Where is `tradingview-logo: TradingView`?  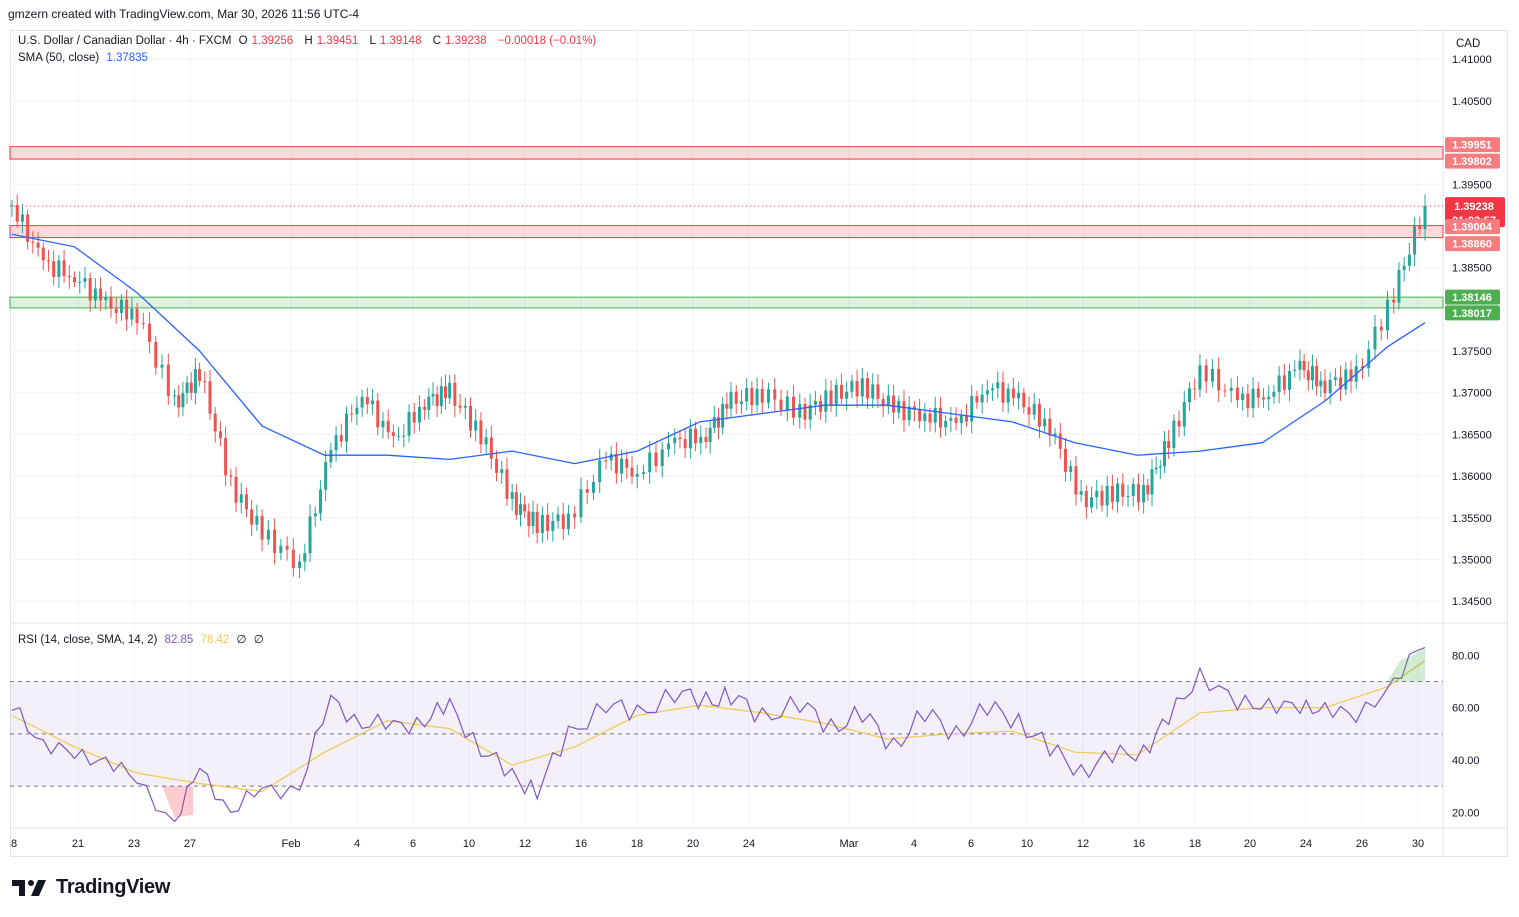 tradingview-logo: TradingView is located at coordinates (91, 887).